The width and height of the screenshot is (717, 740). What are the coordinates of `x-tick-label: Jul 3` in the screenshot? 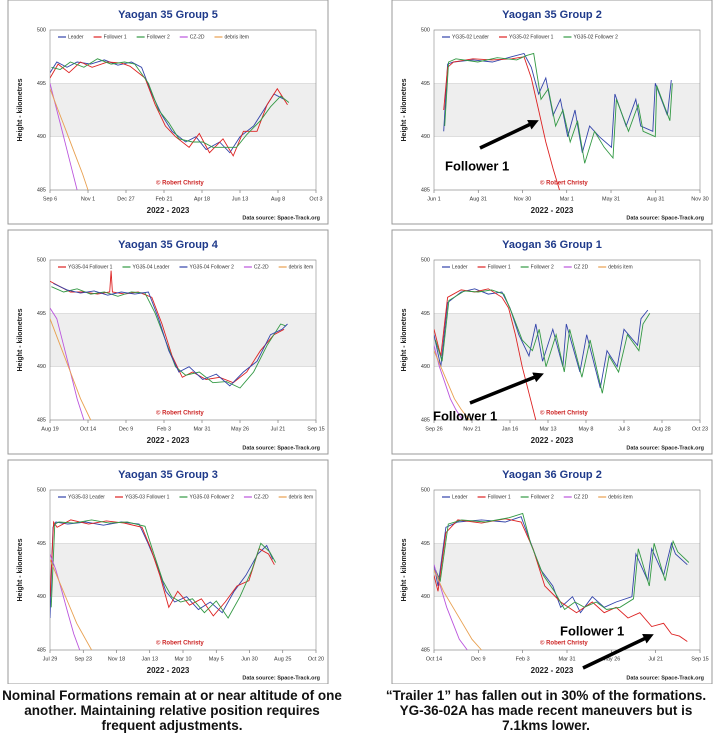 It's located at (624, 429).